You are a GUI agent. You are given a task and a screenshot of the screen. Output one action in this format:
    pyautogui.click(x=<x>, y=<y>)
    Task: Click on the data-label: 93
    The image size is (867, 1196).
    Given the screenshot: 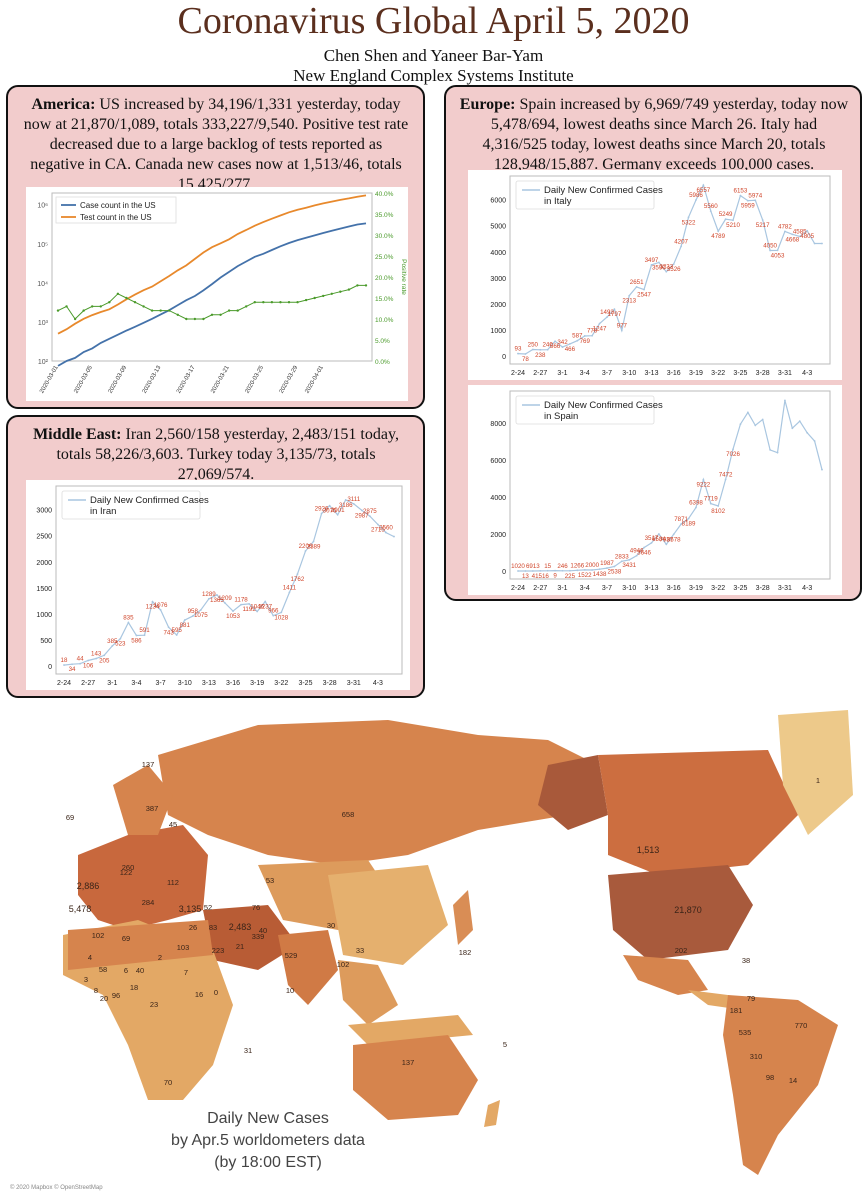 What is the action you would take?
    pyautogui.click(x=518, y=349)
    